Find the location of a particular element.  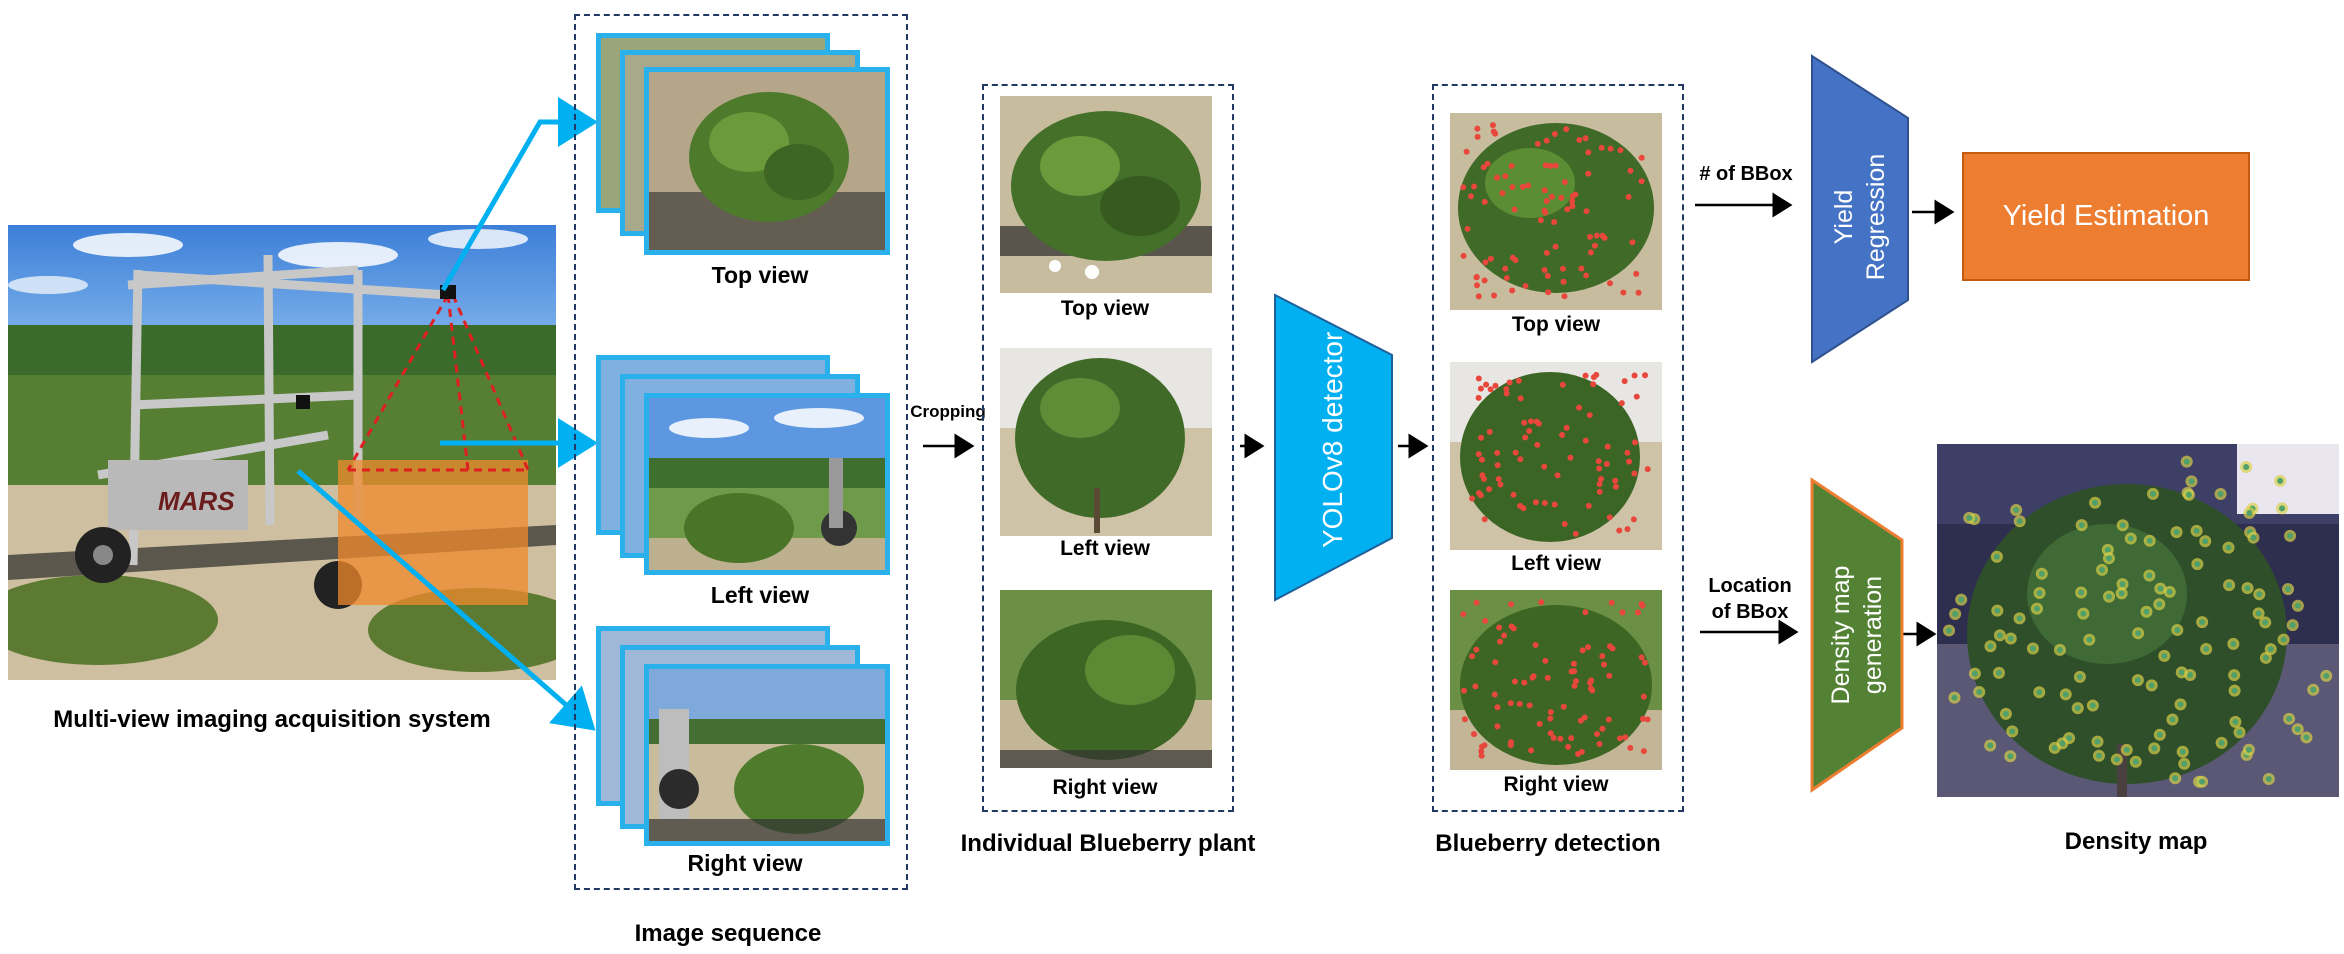

density-generation-line2: generation is located at coordinates (1873, 635).